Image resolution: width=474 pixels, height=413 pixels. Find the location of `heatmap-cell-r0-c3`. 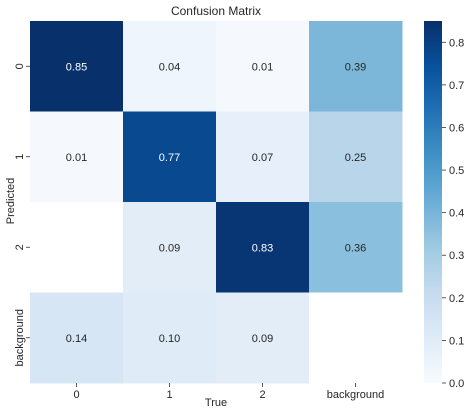

heatmap-cell-r0-c3 is located at coordinates (356, 66).